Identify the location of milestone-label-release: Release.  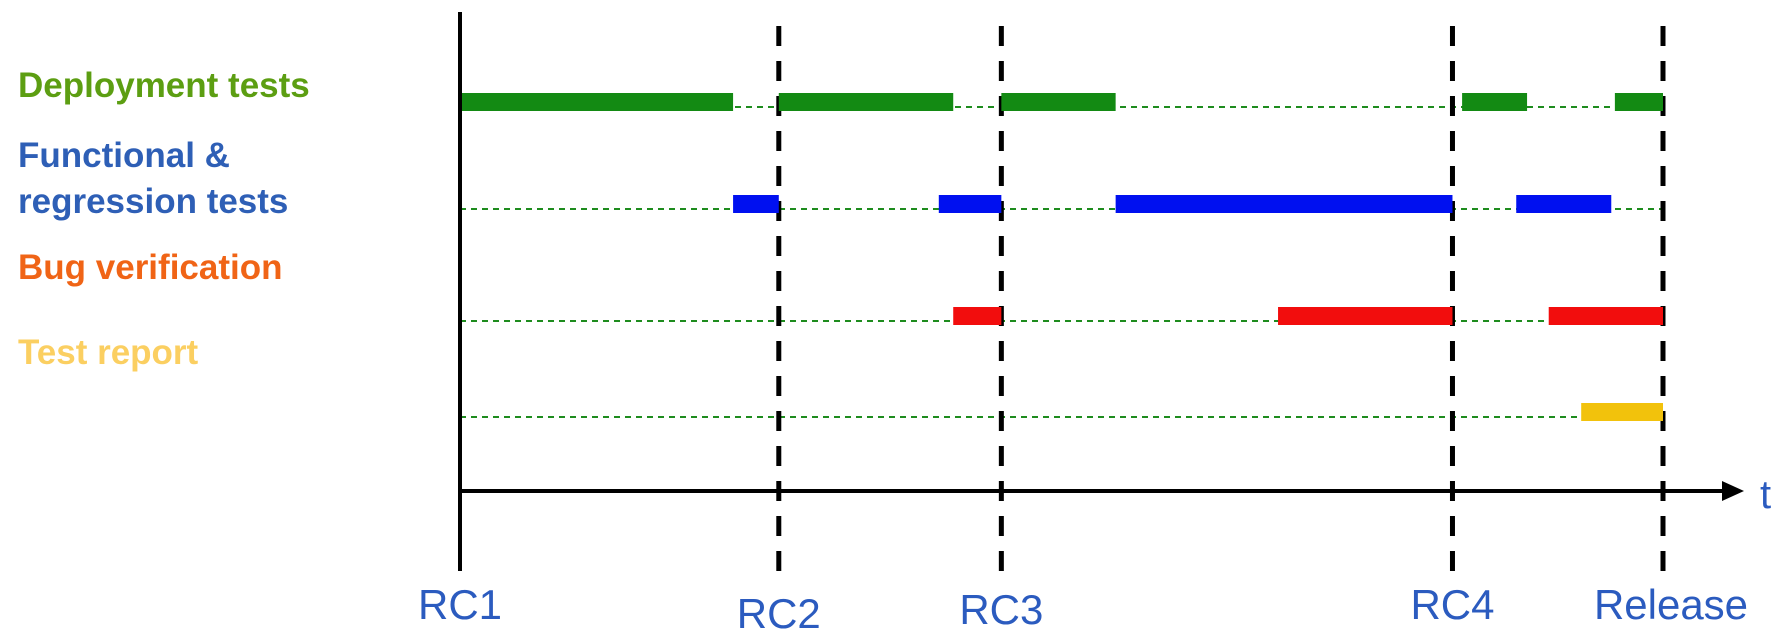
(1671, 604).